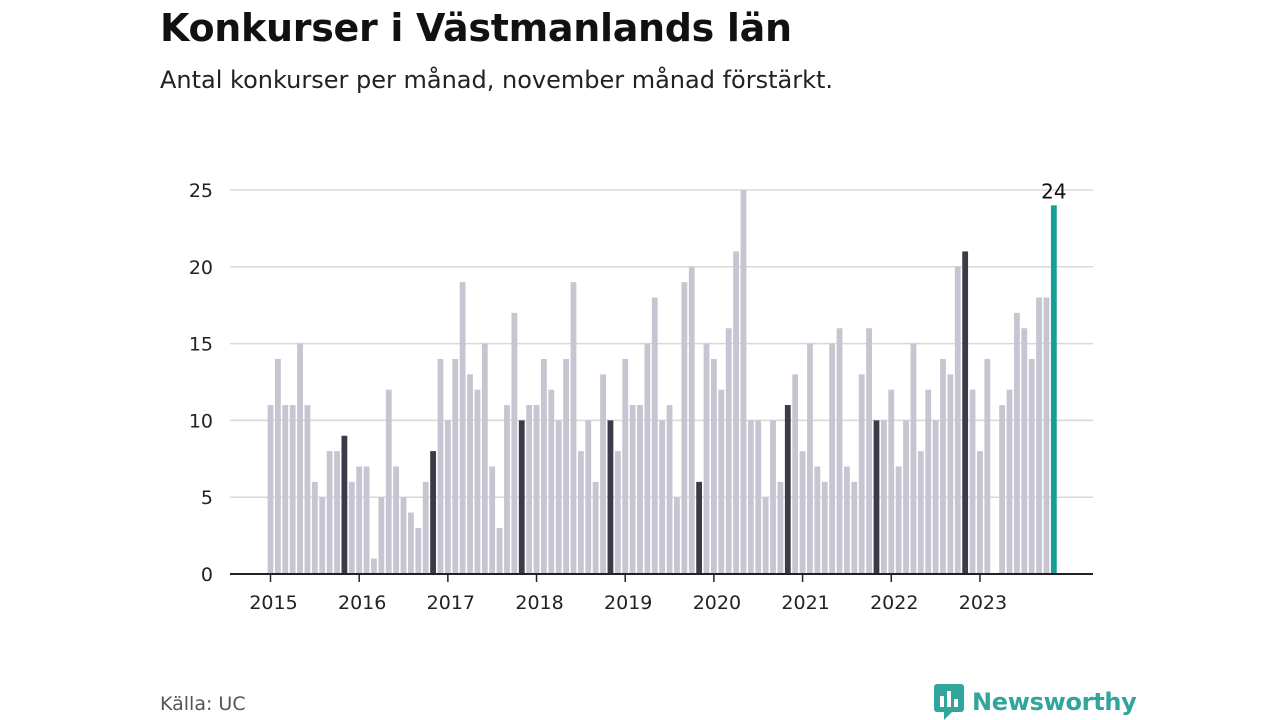 The image size is (1280, 720). Describe the element at coordinates (661, 593) in the screenshot. I see `x-axis: 2015 2016 2017 2018 2019 2020 2021 2022 2023` at that location.